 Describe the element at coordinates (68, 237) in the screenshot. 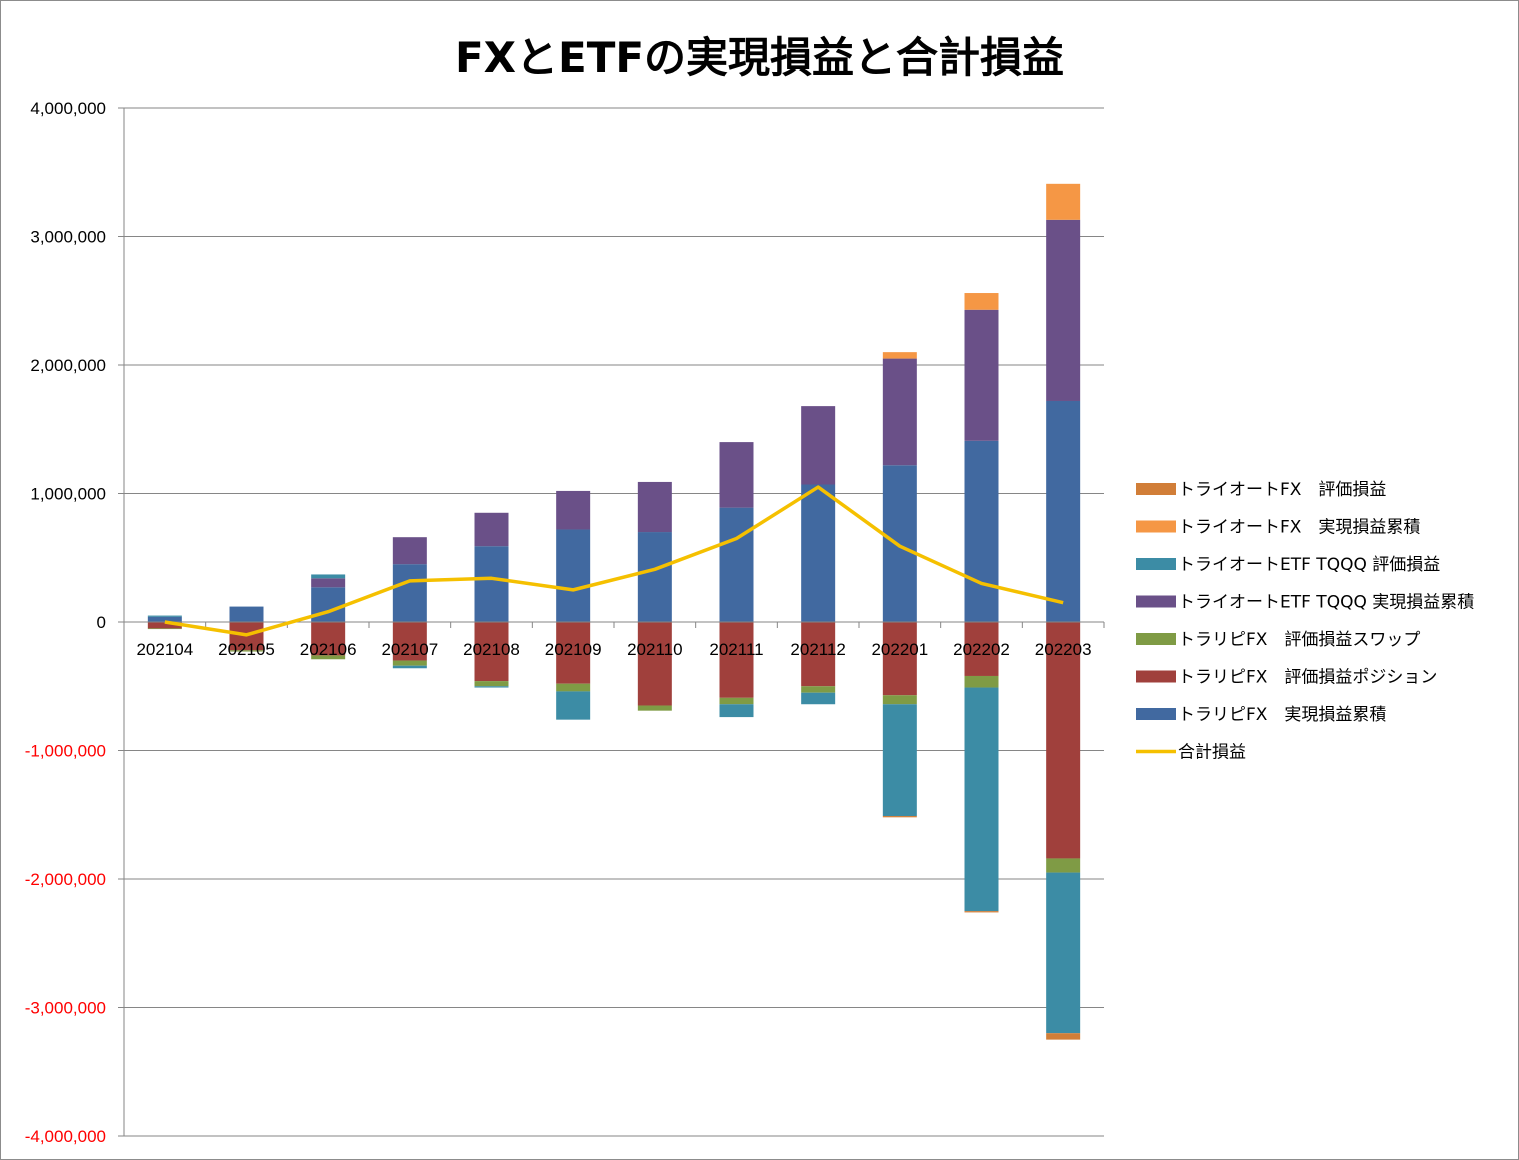

I see `y-tick-label: 3,000,000` at that location.